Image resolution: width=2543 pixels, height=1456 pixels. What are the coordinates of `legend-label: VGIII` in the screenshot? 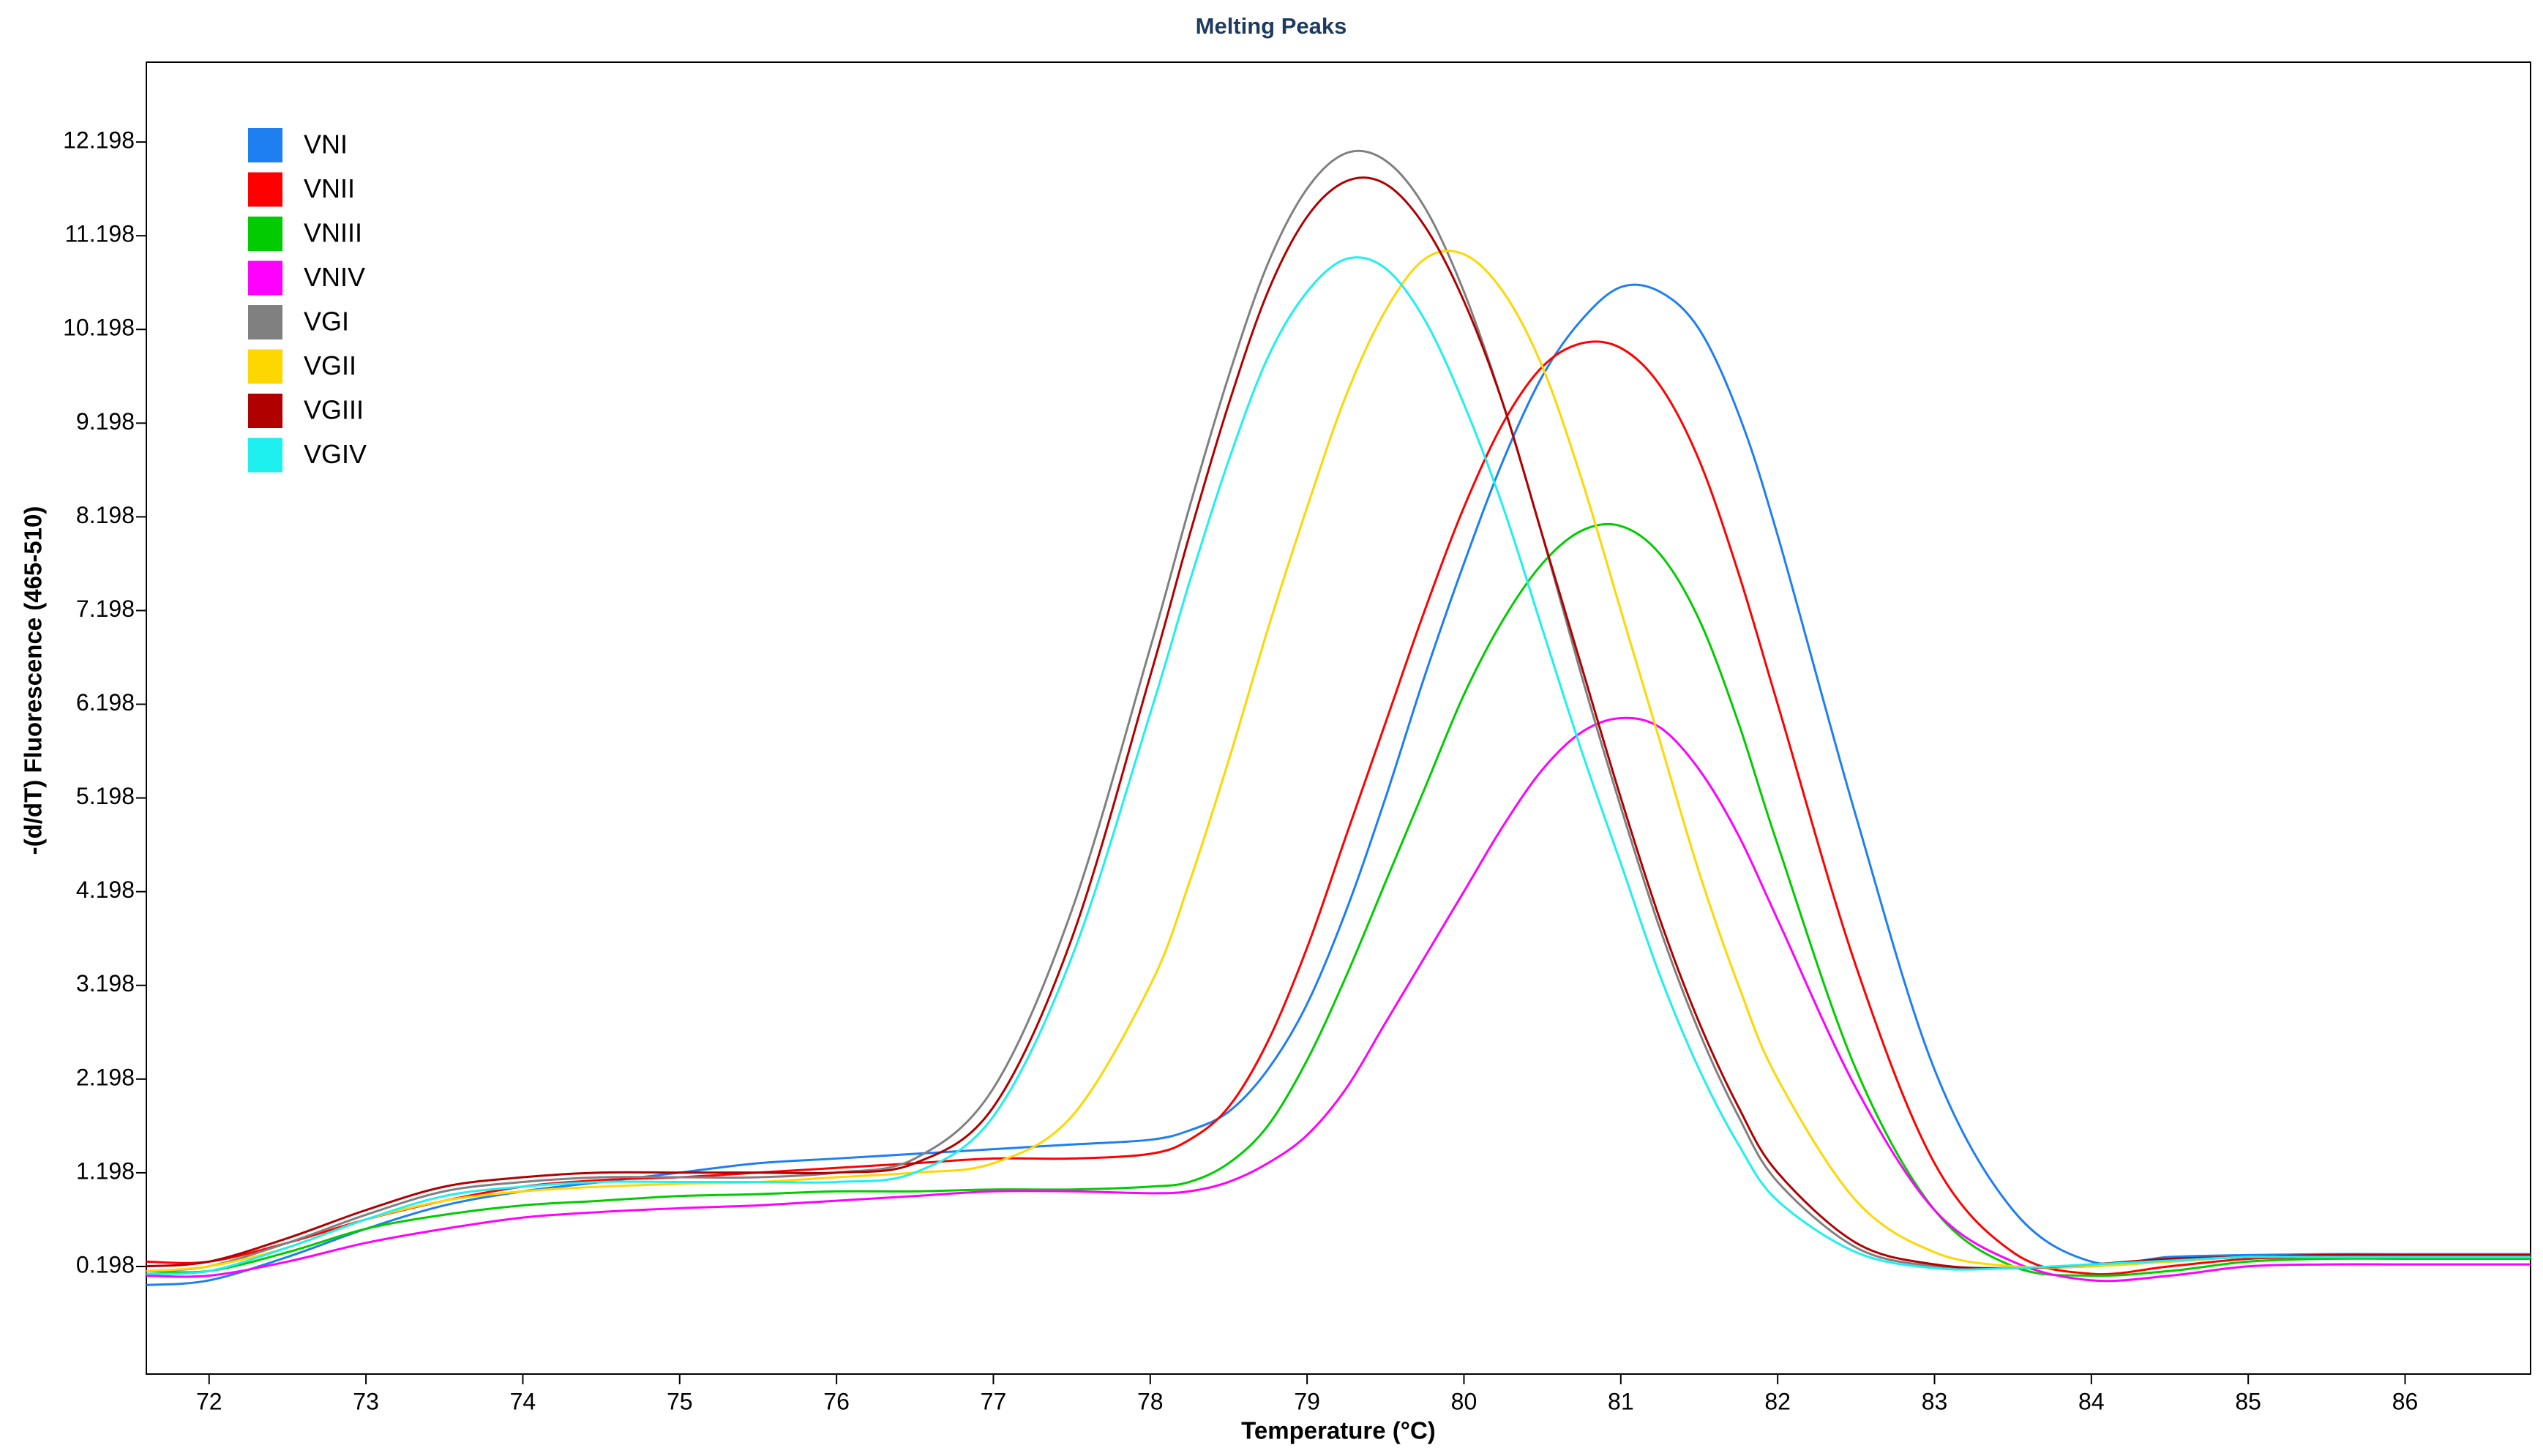 It's located at (334, 410).